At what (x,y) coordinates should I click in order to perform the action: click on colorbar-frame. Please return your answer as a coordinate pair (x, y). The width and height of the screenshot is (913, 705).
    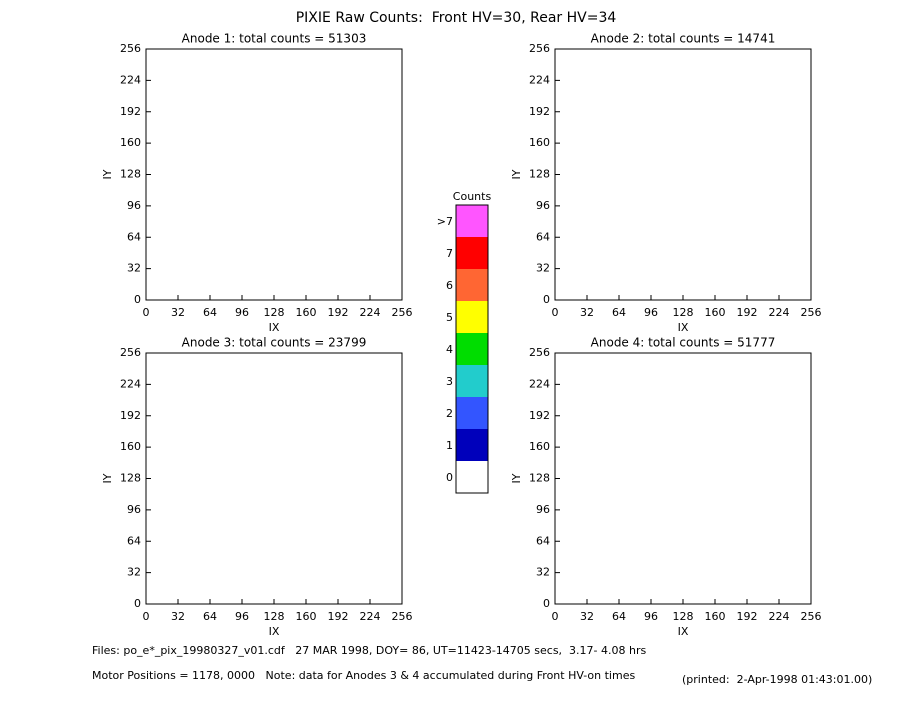
    Looking at the image, I should click on (472, 349).